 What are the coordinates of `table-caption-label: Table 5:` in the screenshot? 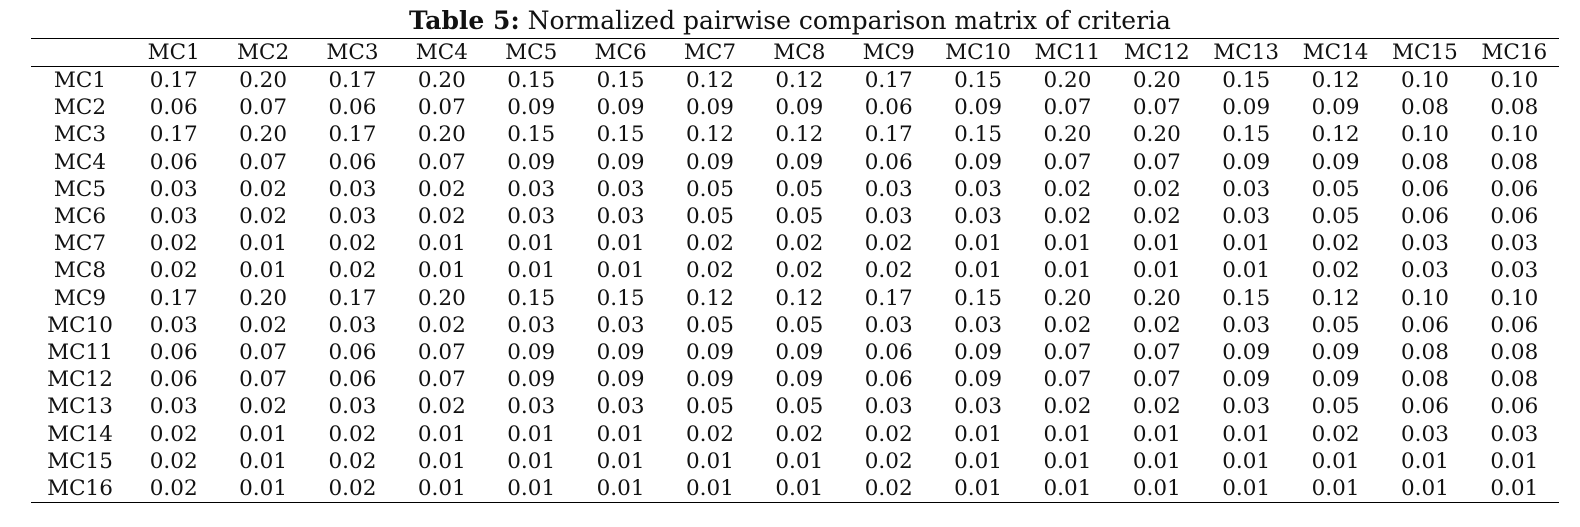 It's located at (464, 20).